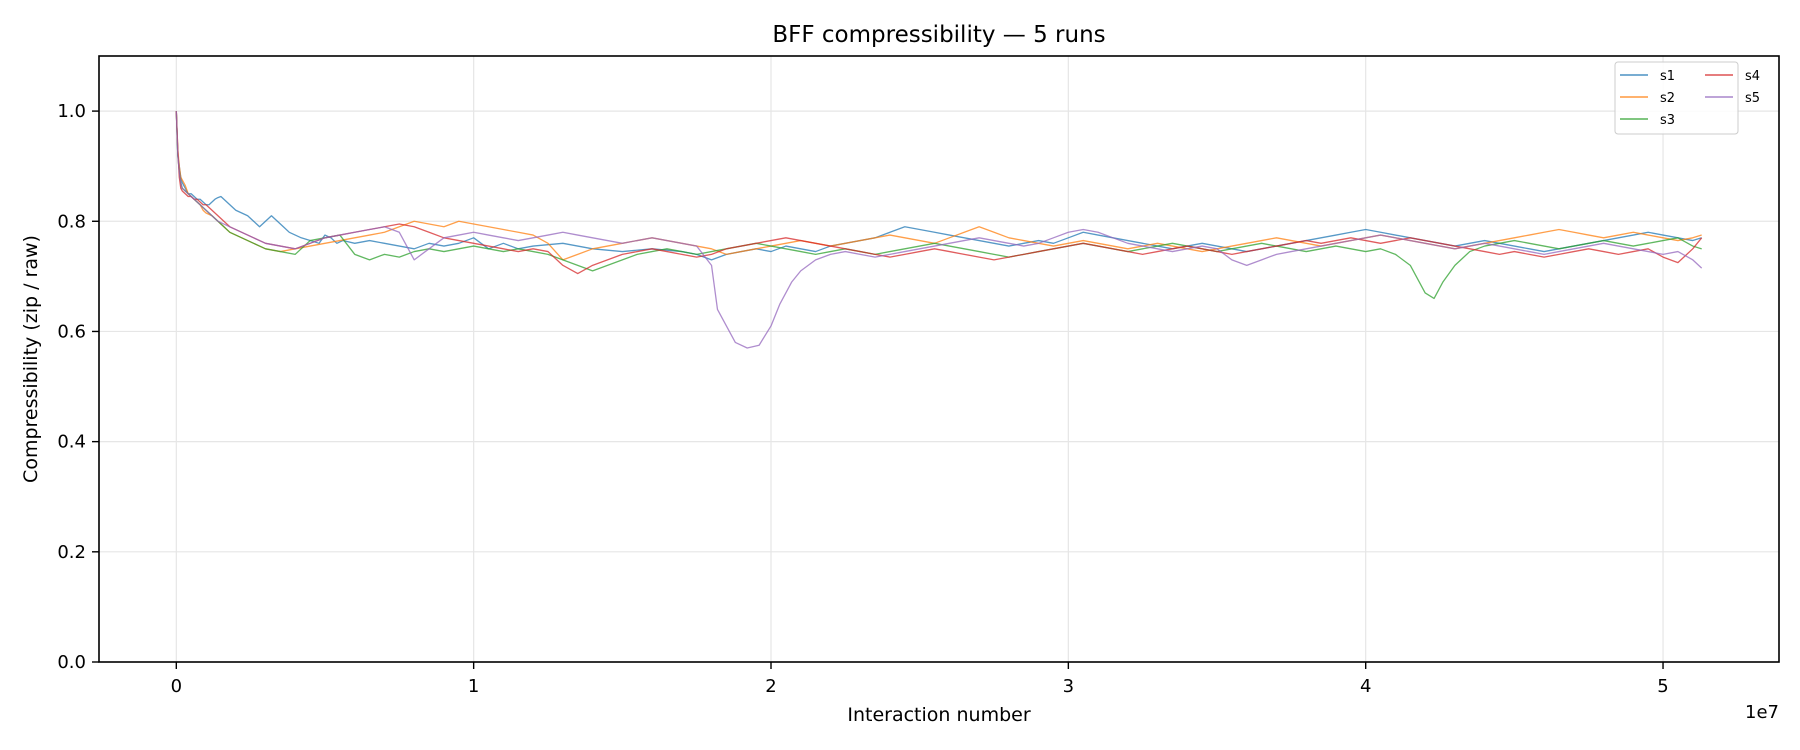 Image resolution: width=1800 pixels, height=750 pixels. Describe the element at coordinates (31, 359) in the screenshot. I see `y-axis-title: Compressibility (zip / raw)` at that location.